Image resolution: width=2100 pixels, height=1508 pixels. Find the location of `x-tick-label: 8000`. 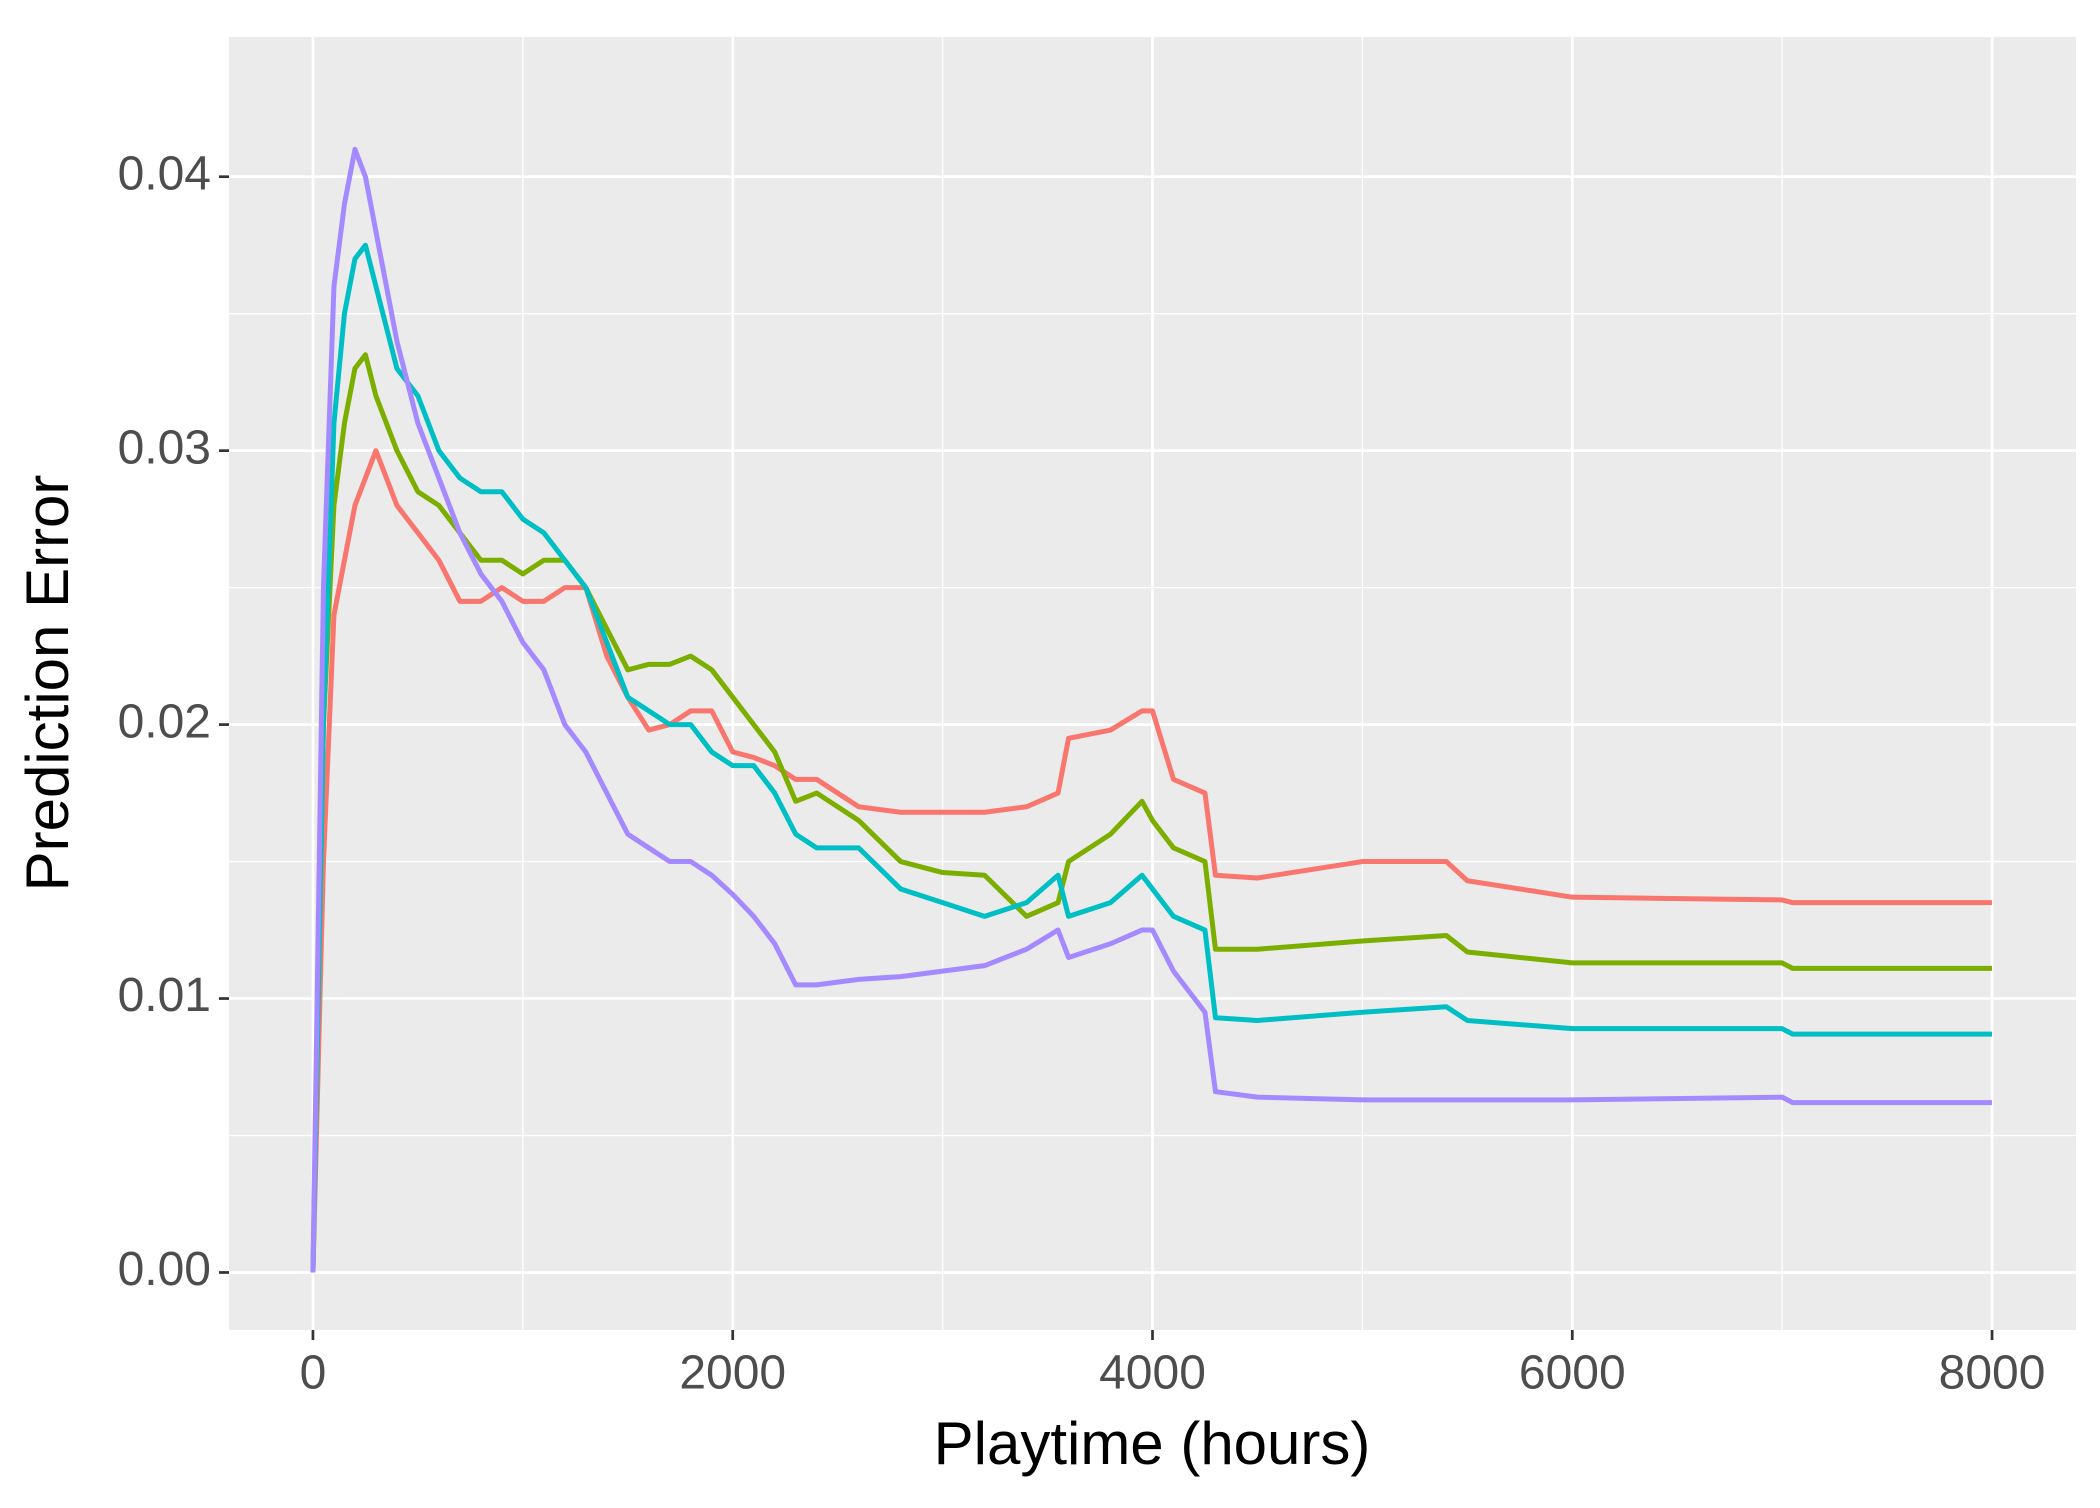

x-tick-label: 8000 is located at coordinates (1992, 1373).